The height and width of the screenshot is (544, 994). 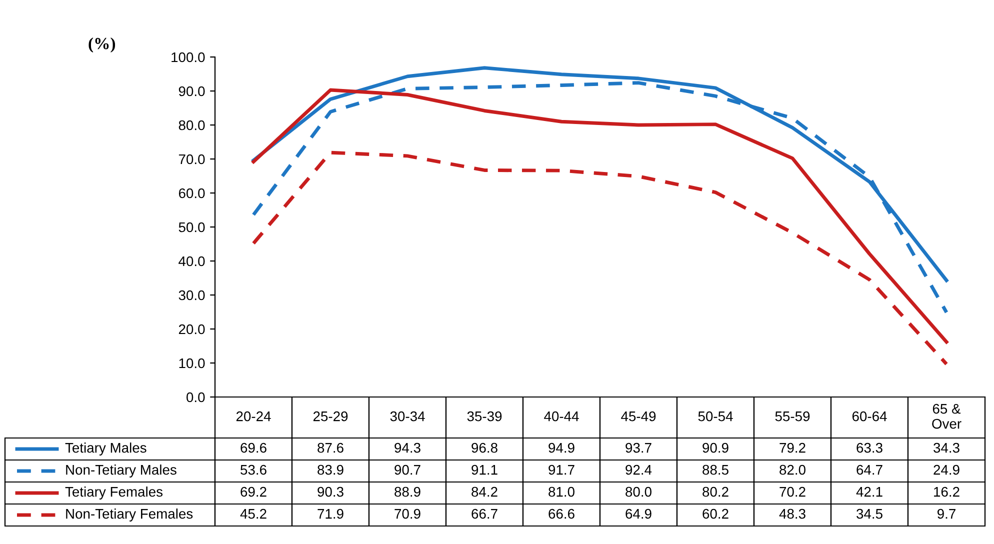 I want to click on data-label: 53.6, so click(x=253, y=469).